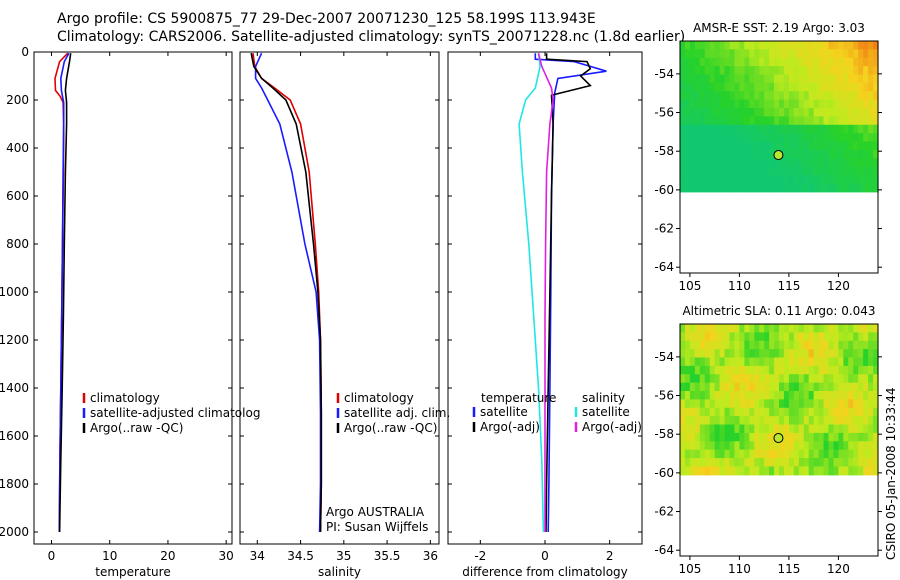 This screenshot has height=580, width=900. Describe the element at coordinates (377, 527) in the screenshot. I see `argo-pi-note: PI: Susan Wijffels` at that location.